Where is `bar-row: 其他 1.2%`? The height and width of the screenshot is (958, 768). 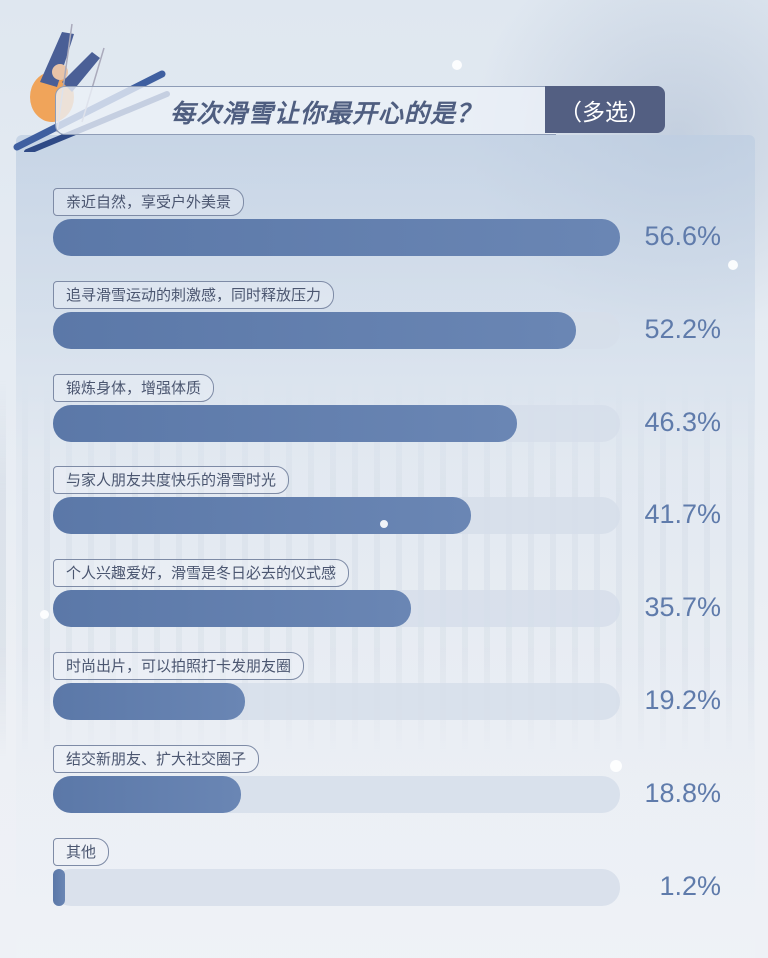
bar-row: 其他 1.2% is located at coordinates (403, 877).